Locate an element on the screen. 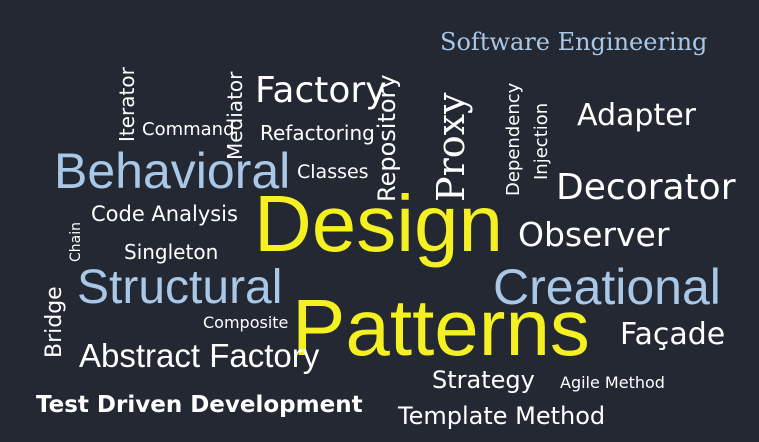 Image resolution: width=759 pixels, height=442 pixels. word-composite: Composite is located at coordinates (246, 322).